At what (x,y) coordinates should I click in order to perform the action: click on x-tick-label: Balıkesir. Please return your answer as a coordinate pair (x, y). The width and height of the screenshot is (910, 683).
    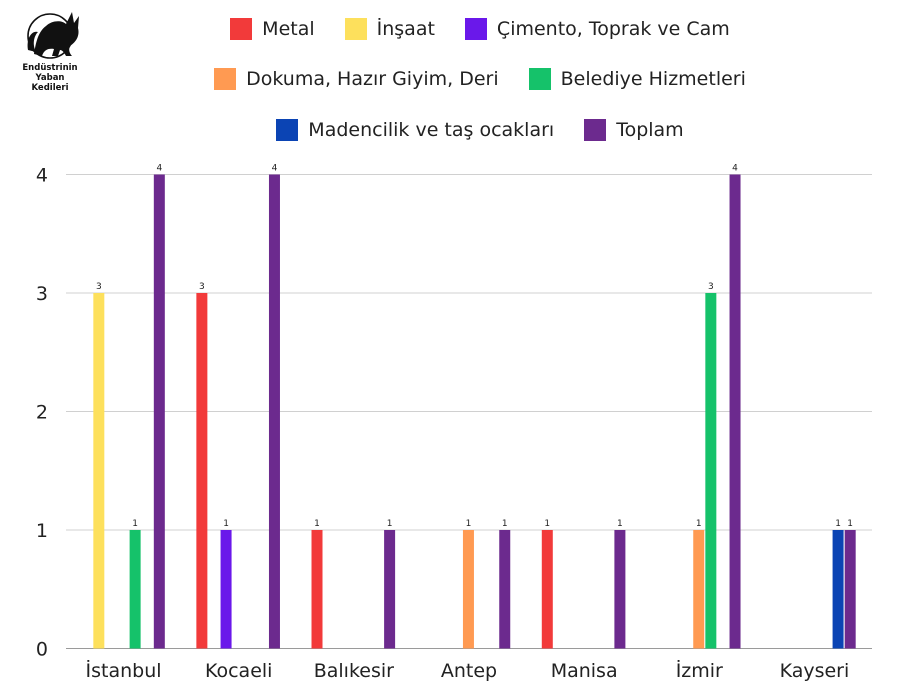
    Looking at the image, I should click on (354, 671).